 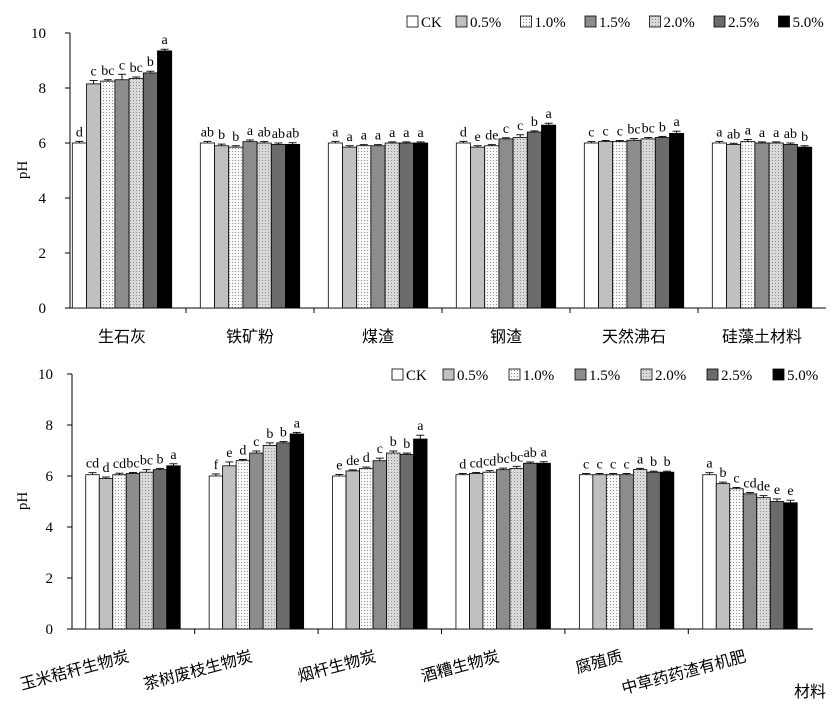 What do you see at coordinates (50, 630) in the screenshot?
I see `y-tick-label: 0` at bounding box center [50, 630].